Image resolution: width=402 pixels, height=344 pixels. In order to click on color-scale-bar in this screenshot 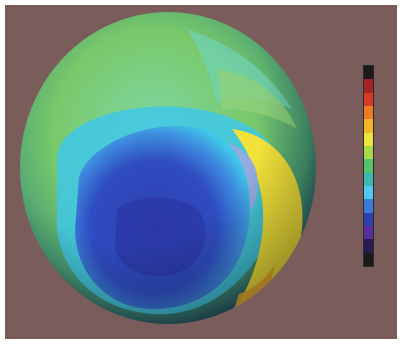, I will do `click(368, 166)`.